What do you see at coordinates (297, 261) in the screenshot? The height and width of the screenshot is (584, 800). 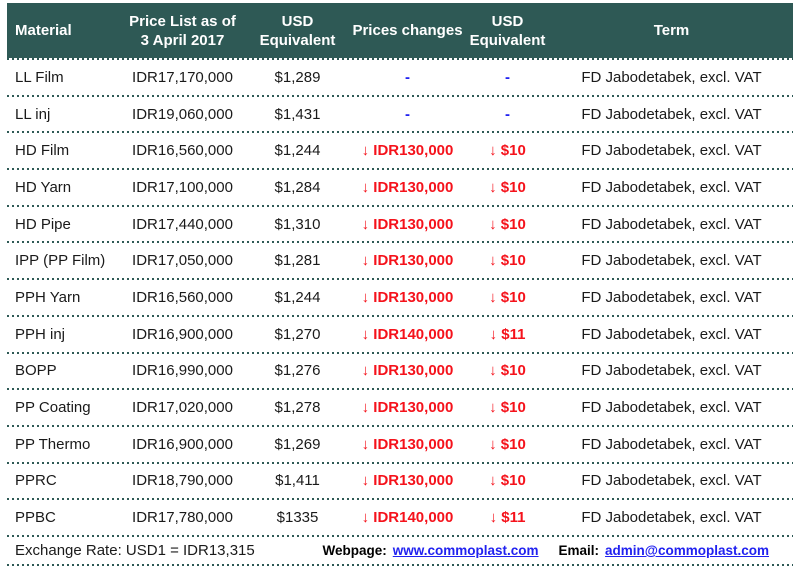 I see `usd-equivalent-cell: $1,281` at bounding box center [297, 261].